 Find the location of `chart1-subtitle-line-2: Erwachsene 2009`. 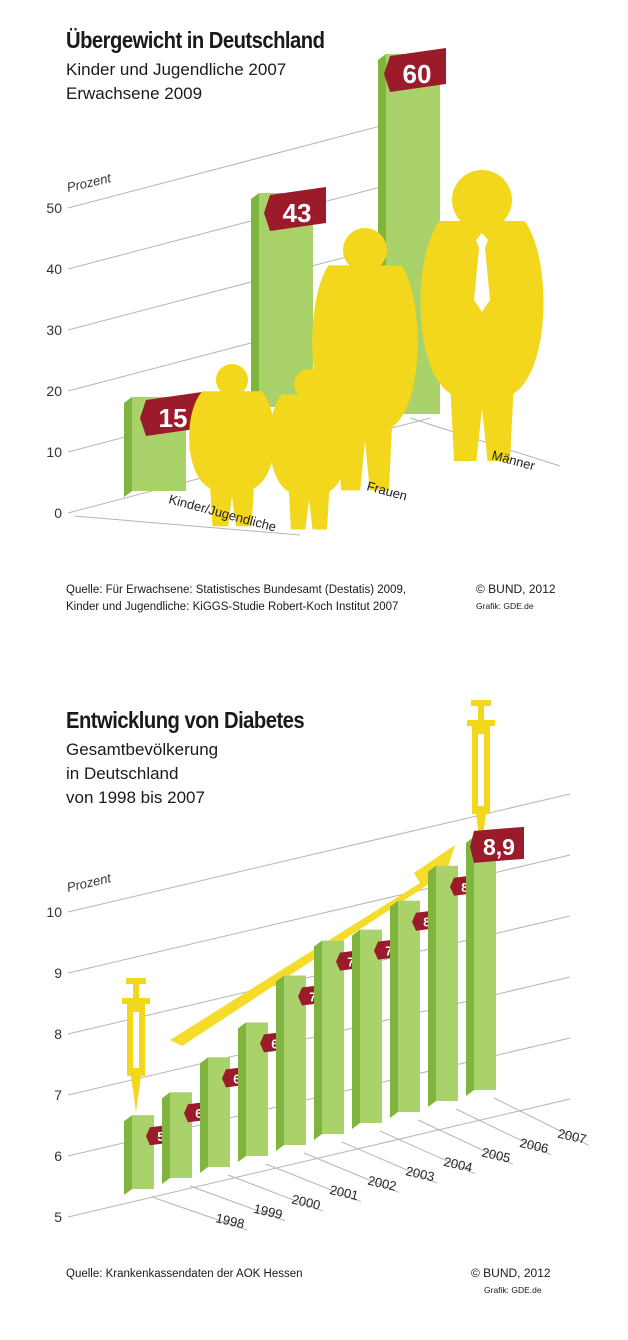

chart1-subtitle-line-2: Erwachsene 2009 is located at coordinates (134, 93).